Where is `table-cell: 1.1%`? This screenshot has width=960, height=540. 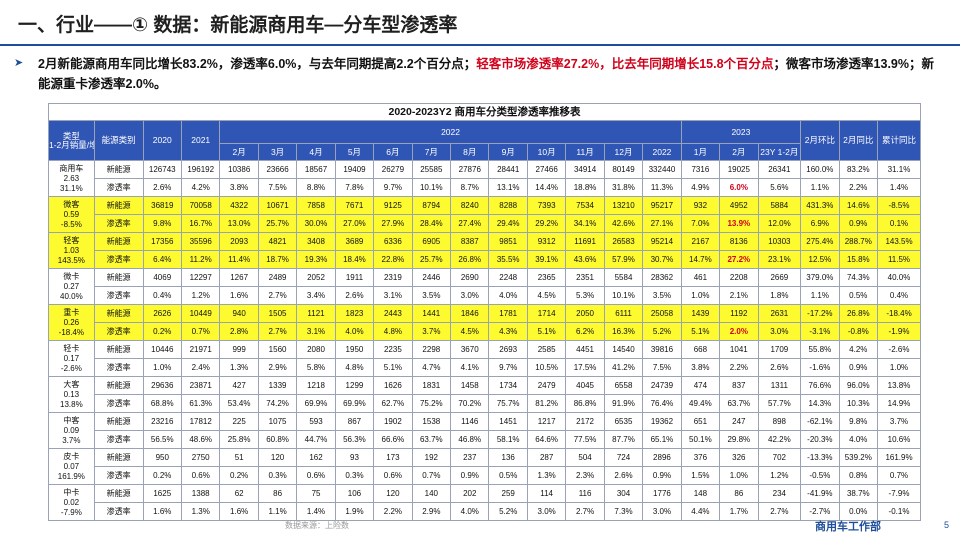 table-cell: 1.1% is located at coordinates (820, 295).